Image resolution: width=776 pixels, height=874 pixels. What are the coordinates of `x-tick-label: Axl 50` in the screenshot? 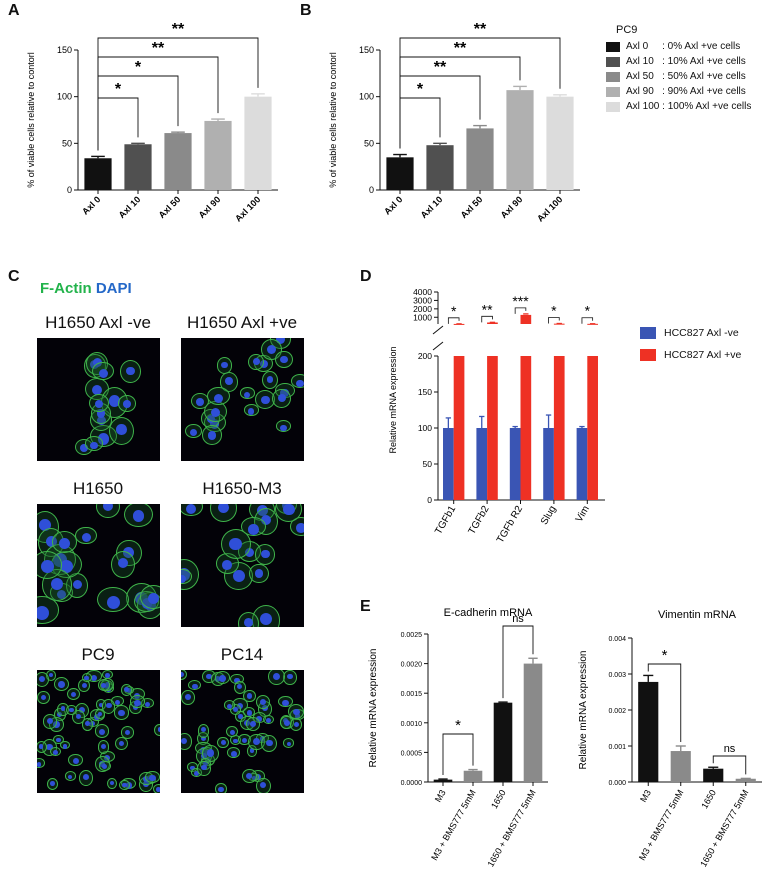 It's located at (170, 207).